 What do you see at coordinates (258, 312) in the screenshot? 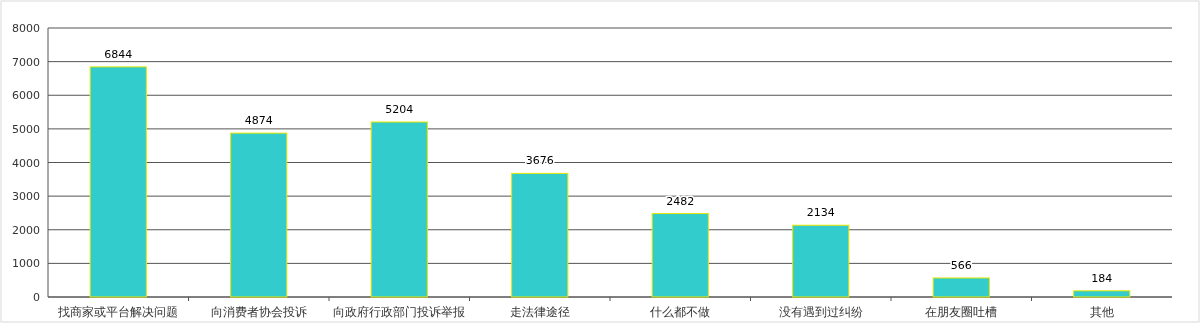
I see `x-tick-label: 向消费者协会投诉` at bounding box center [258, 312].